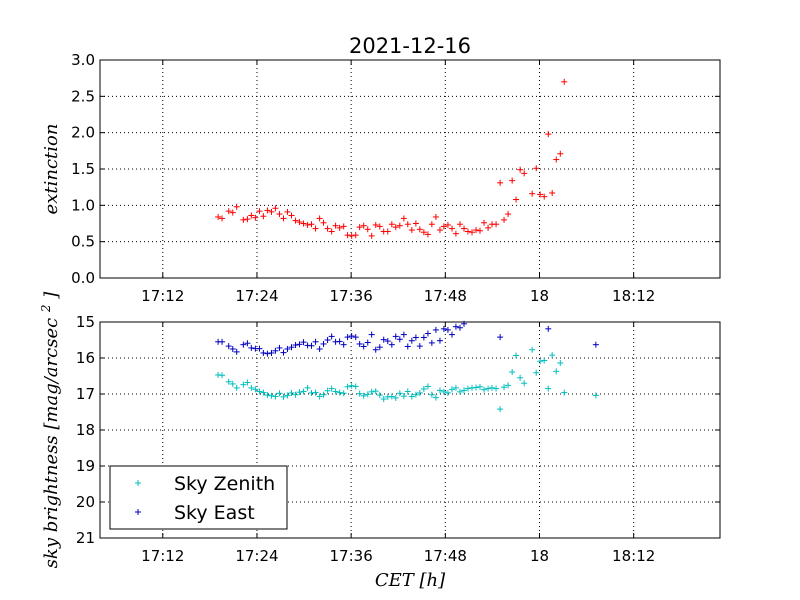  I want to click on y-tick-label: 1.5, so click(83, 169).